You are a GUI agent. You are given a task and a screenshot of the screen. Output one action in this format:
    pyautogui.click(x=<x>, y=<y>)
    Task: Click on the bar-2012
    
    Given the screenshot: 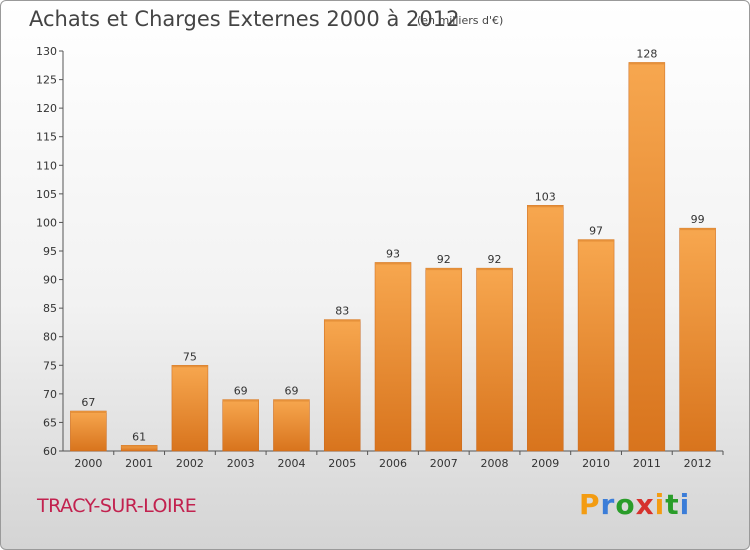 What is the action you would take?
    pyautogui.click(x=697, y=339)
    